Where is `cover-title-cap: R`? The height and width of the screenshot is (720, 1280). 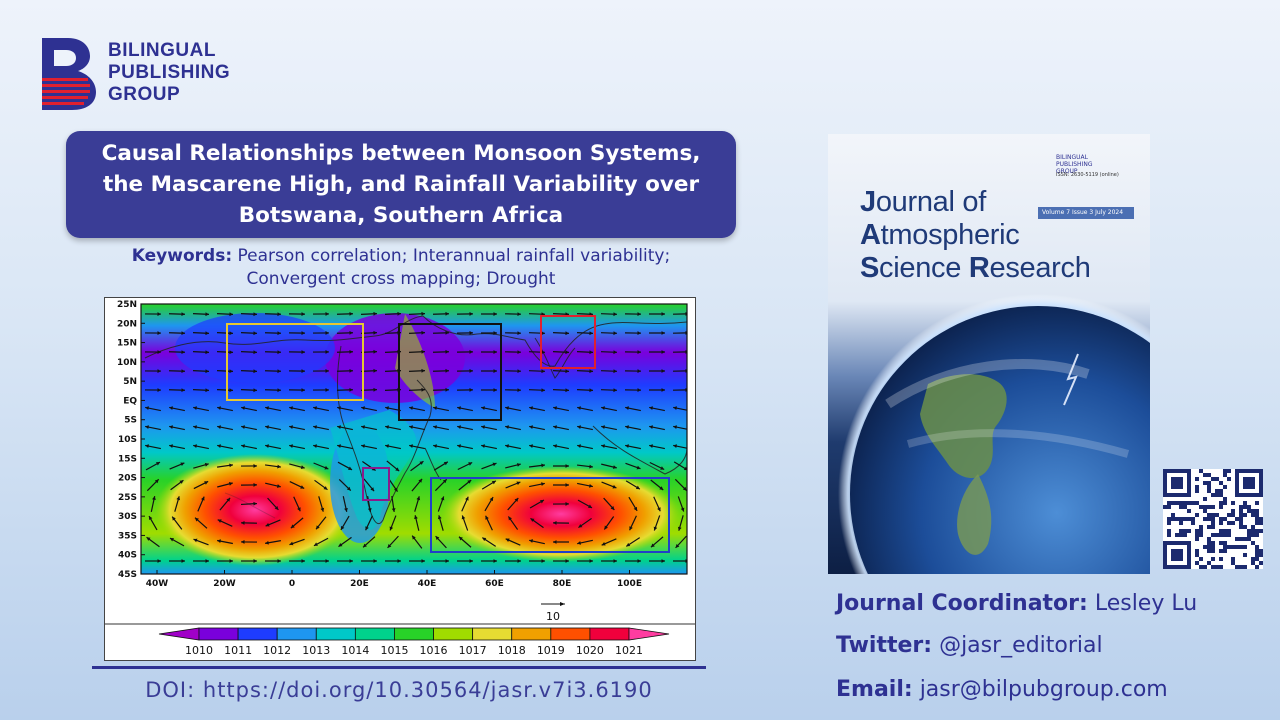
cover-title-cap: R is located at coordinates (979, 268).